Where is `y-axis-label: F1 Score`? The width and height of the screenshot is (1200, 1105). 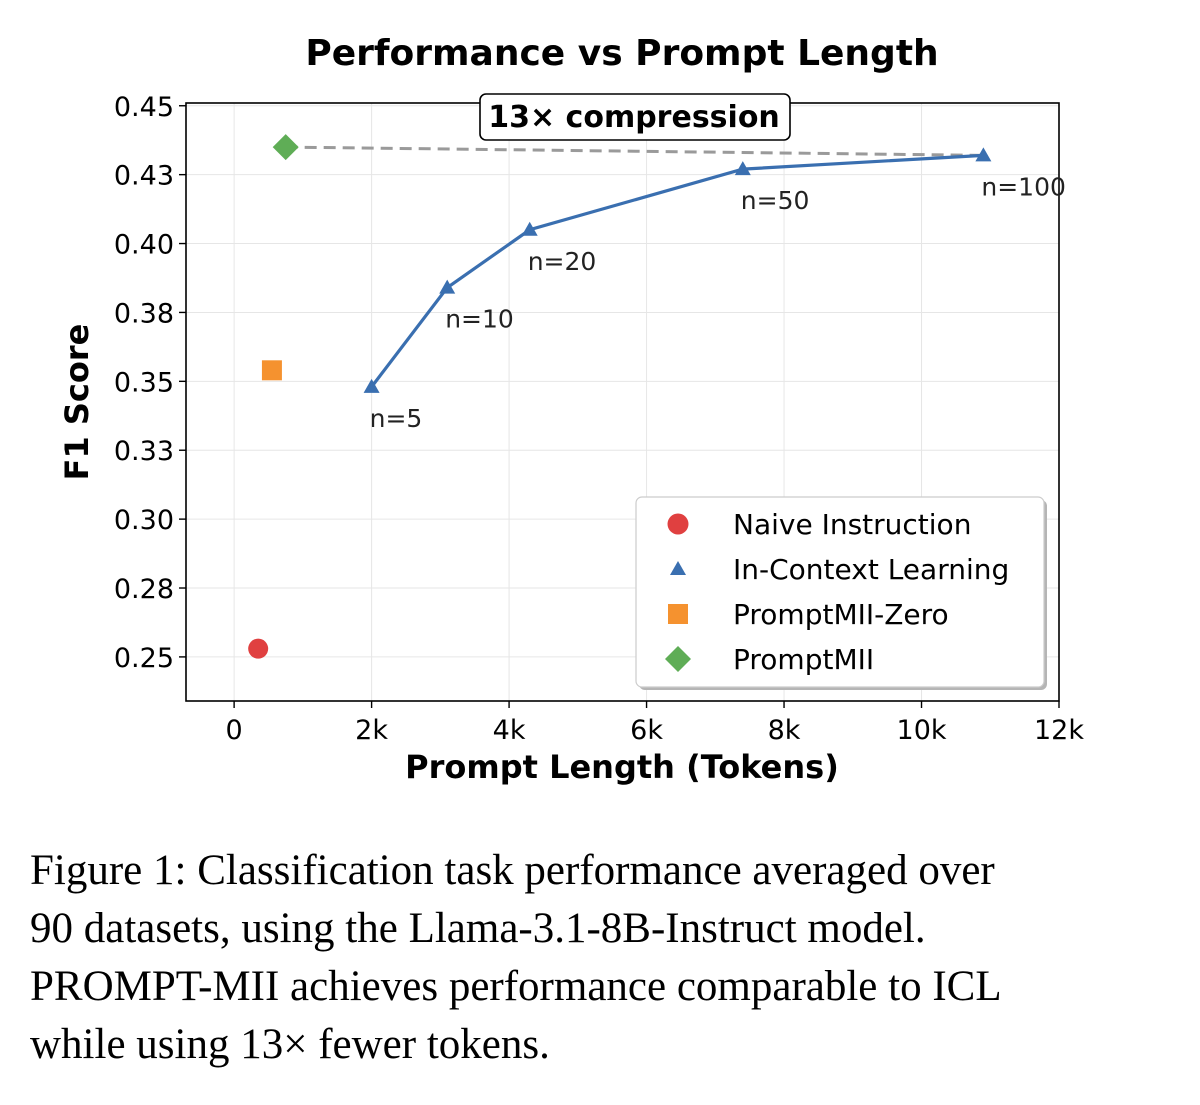 y-axis-label: F1 Score is located at coordinates (77, 402).